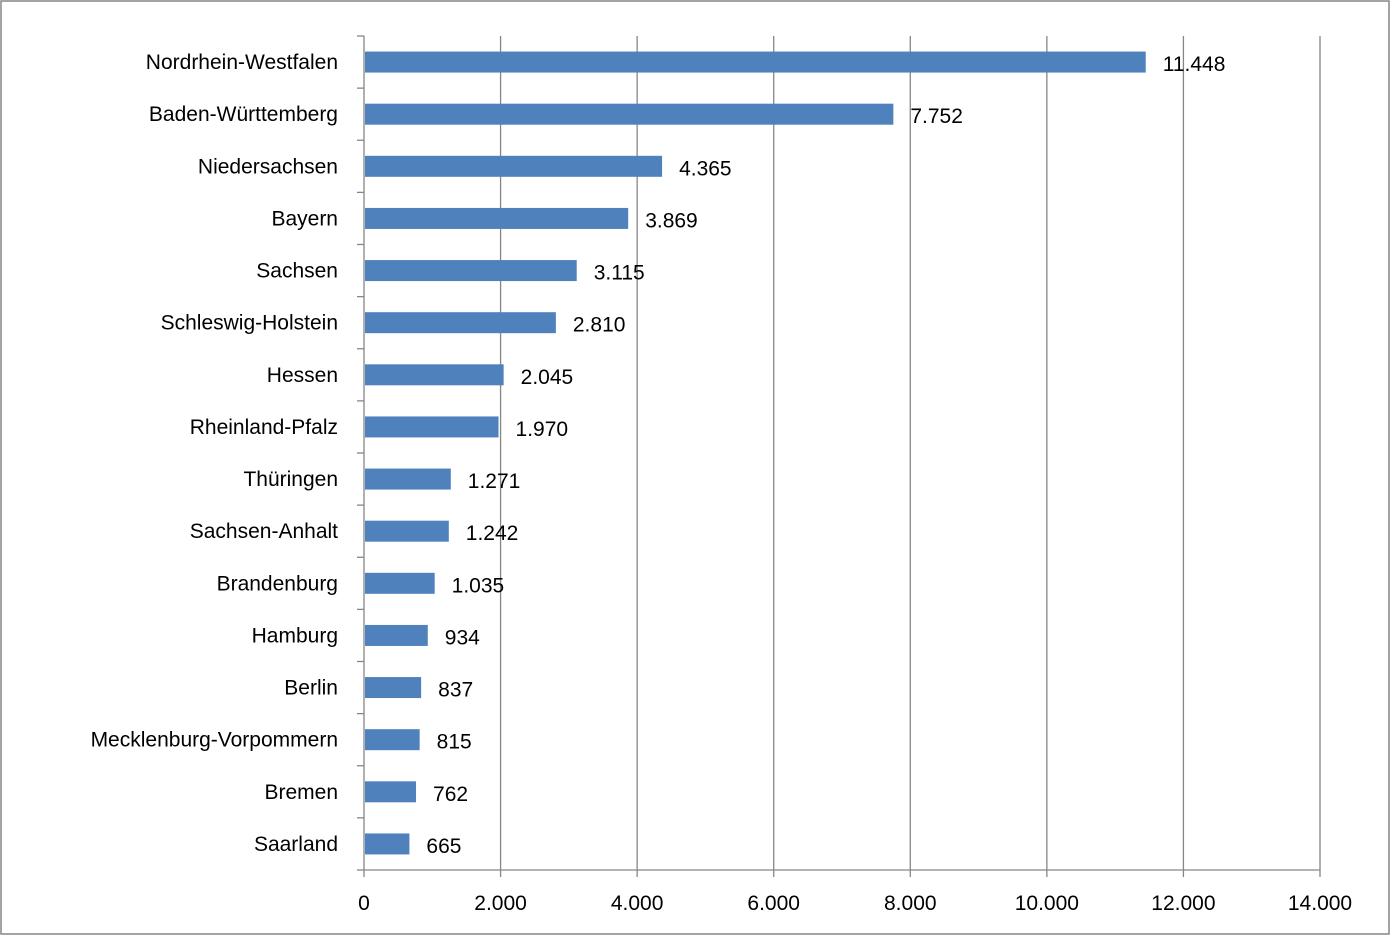  What do you see at coordinates (910, 903) in the screenshot?
I see `x-tick-label: 8.000` at bounding box center [910, 903].